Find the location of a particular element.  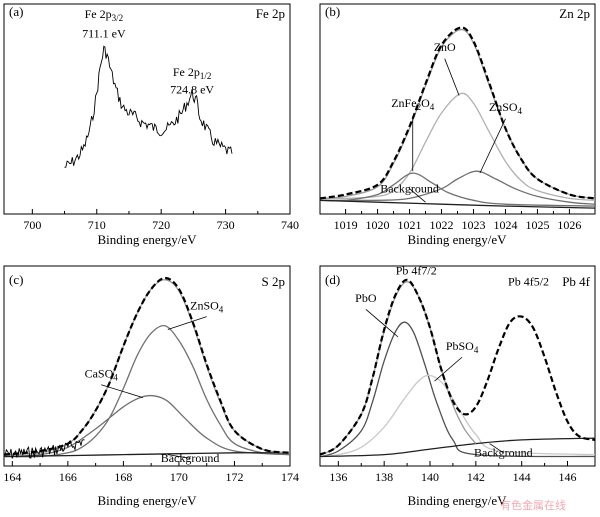

panel-label: (c) is located at coordinates (16, 279).